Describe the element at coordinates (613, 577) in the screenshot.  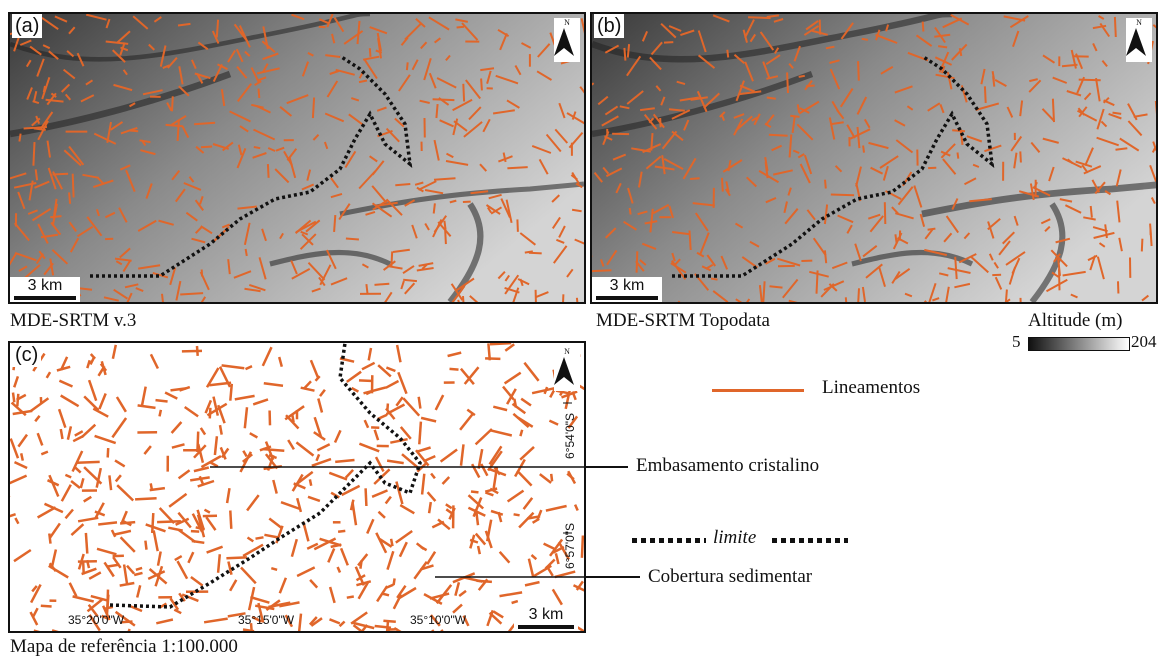
I see `leader-line-cobertura` at that location.